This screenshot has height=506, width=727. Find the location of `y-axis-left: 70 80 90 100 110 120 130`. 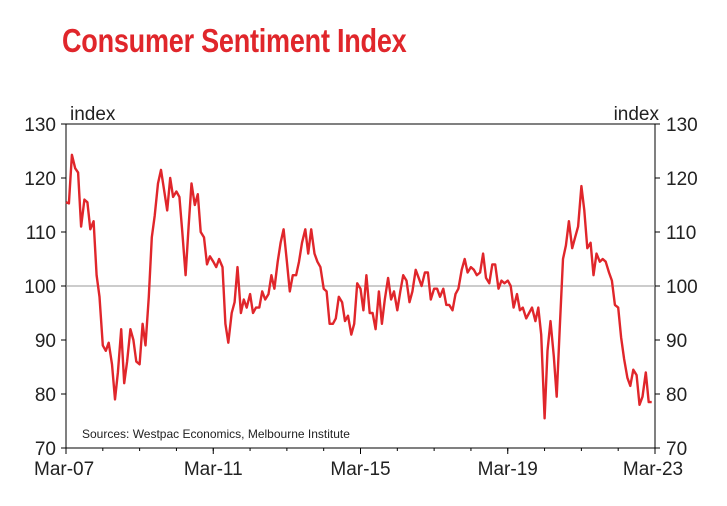

y-axis-left: 70 80 90 100 110 120 130 is located at coordinates (45, 287).